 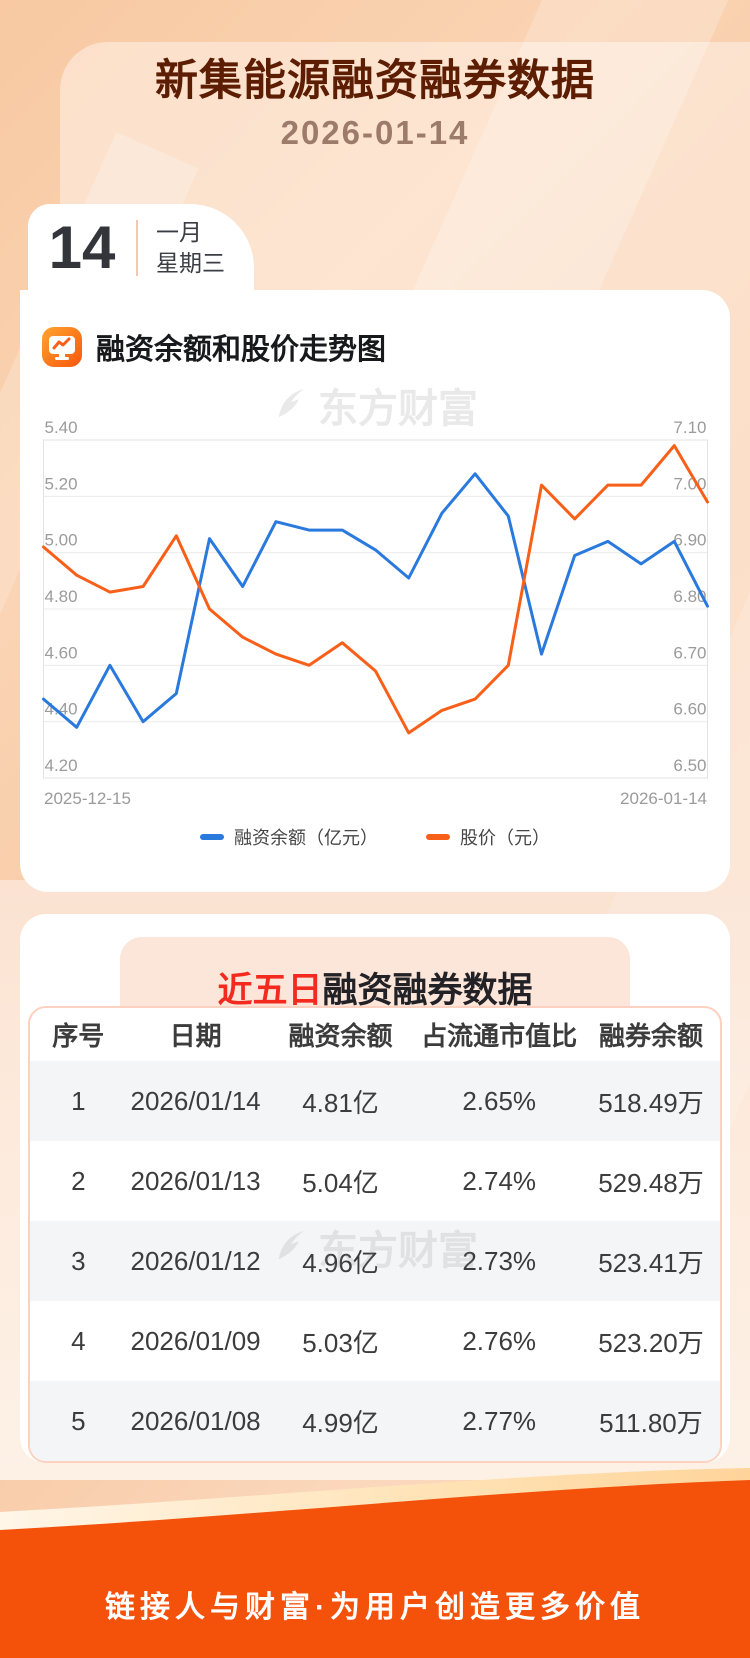 I want to click on table-cell: 2, so click(x=78, y=1180).